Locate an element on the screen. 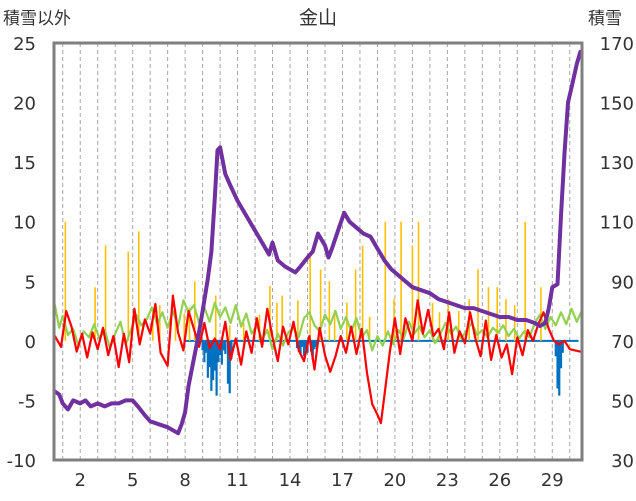  x-tick-label: 14 is located at coordinates (290, 480).